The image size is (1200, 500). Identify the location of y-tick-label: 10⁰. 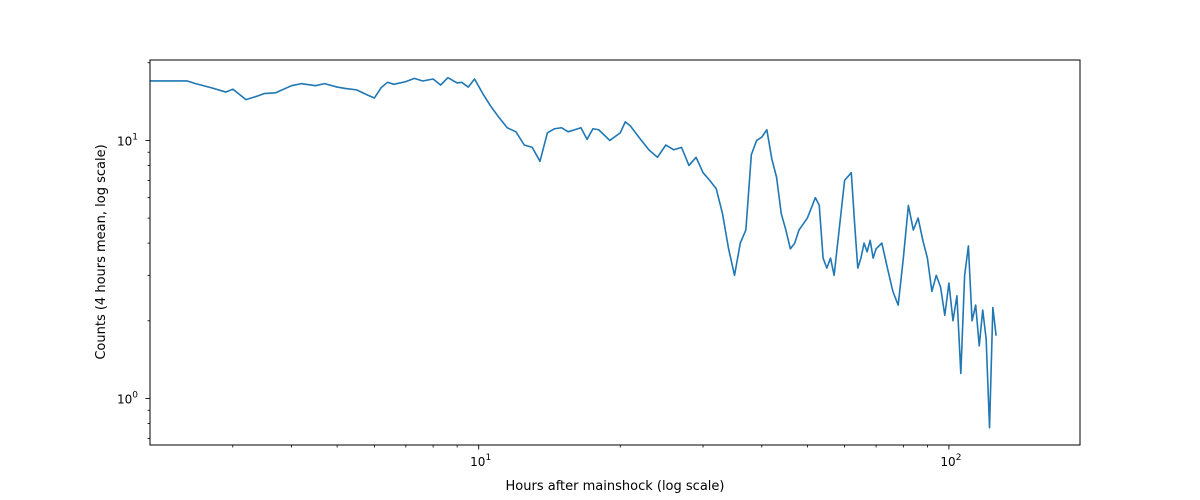
(127, 398).